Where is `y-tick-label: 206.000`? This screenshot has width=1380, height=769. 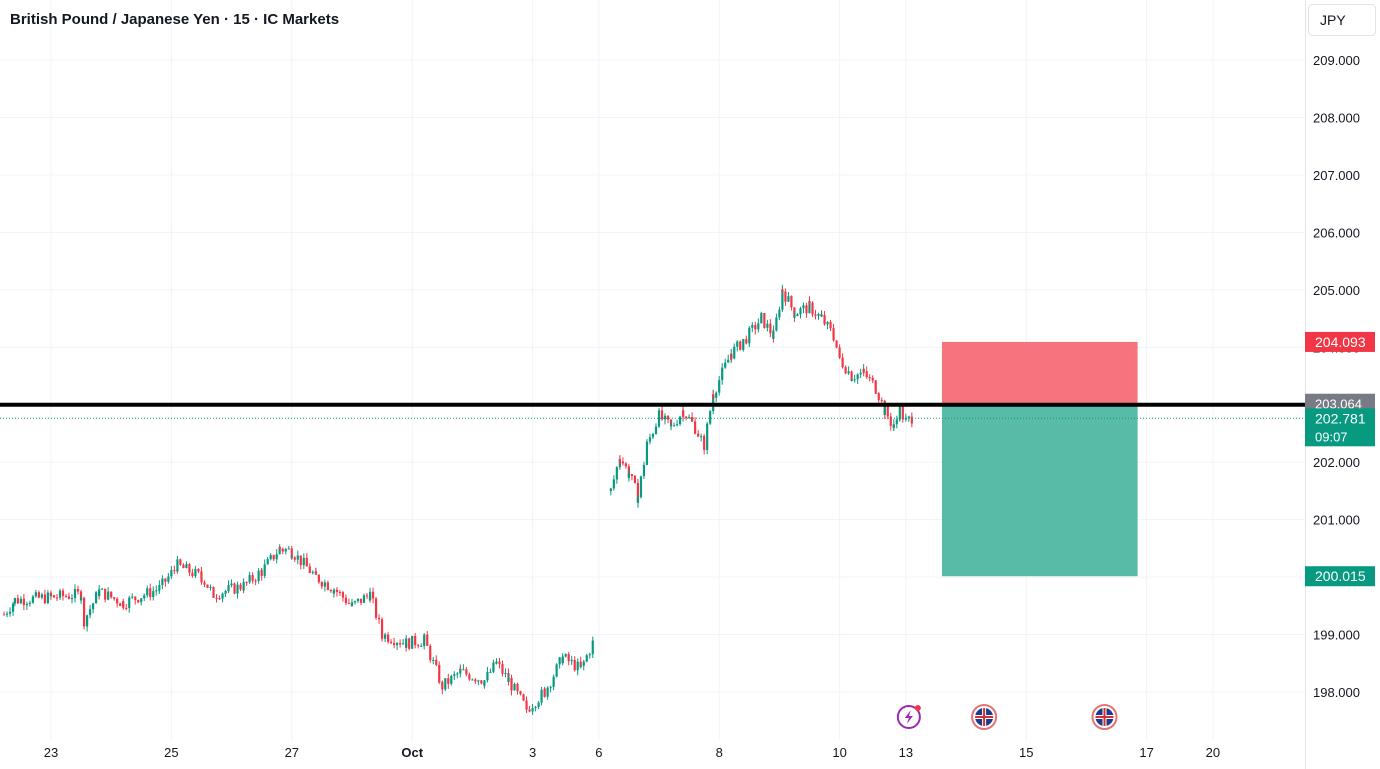
y-tick-label: 206.000 is located at coordinates (1336, 232).